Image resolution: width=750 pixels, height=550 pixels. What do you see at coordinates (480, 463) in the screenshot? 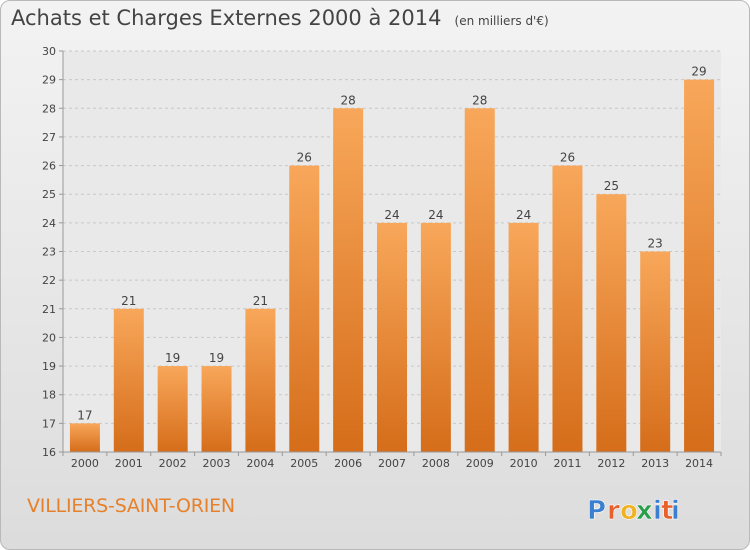
I see `x-tick-label: 2009` at bounding box center [480, 463].